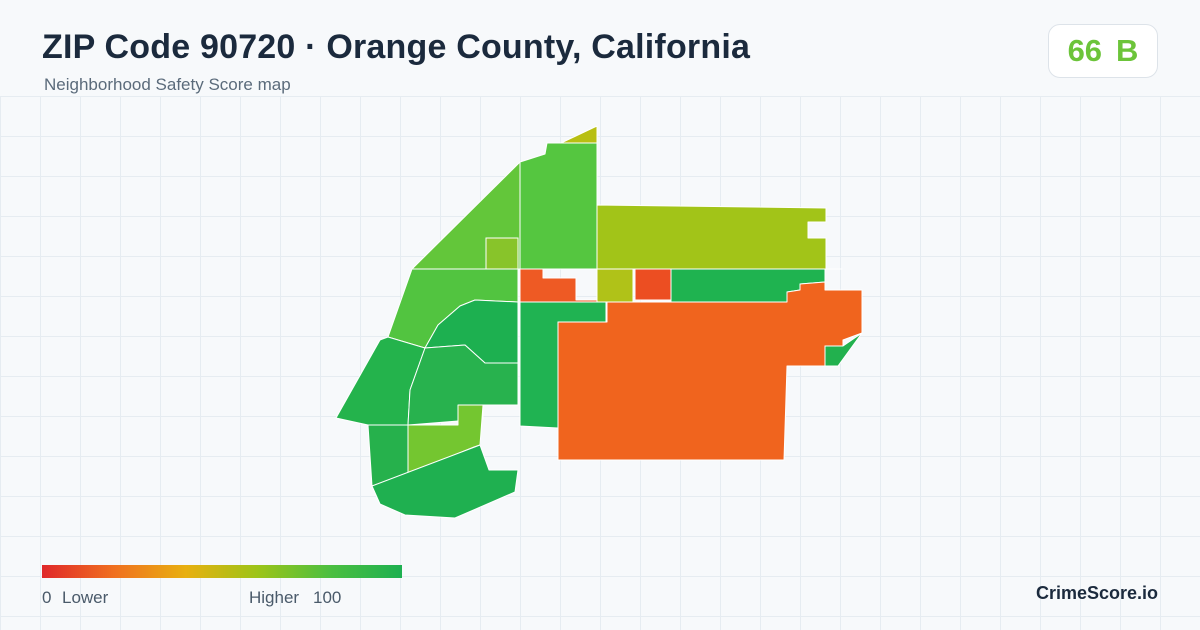 The width and height of the screenshot is (1200, 630). What do you see at coordinates (274, 597) in the screenshot?
I see `legend-high-label: Higher` at bounding box center [274, 597].